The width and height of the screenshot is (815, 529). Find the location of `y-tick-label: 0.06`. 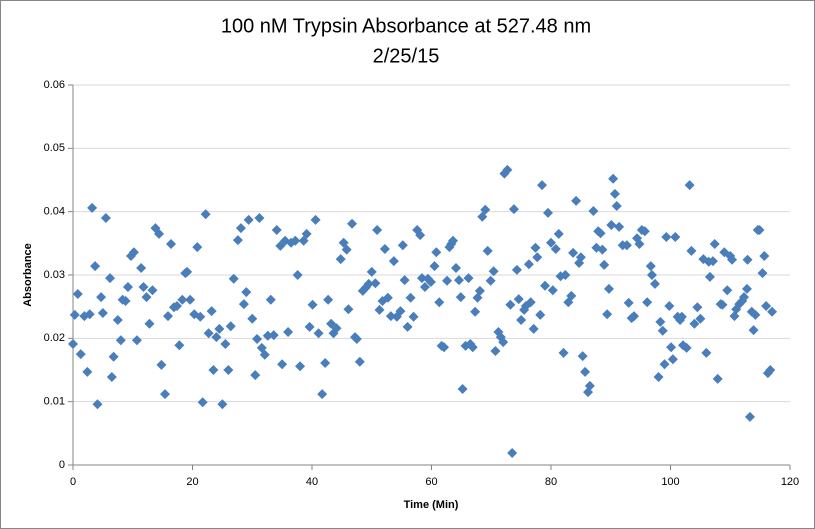

y-tick-label: 0.06 is located at coordinates (54, 85).